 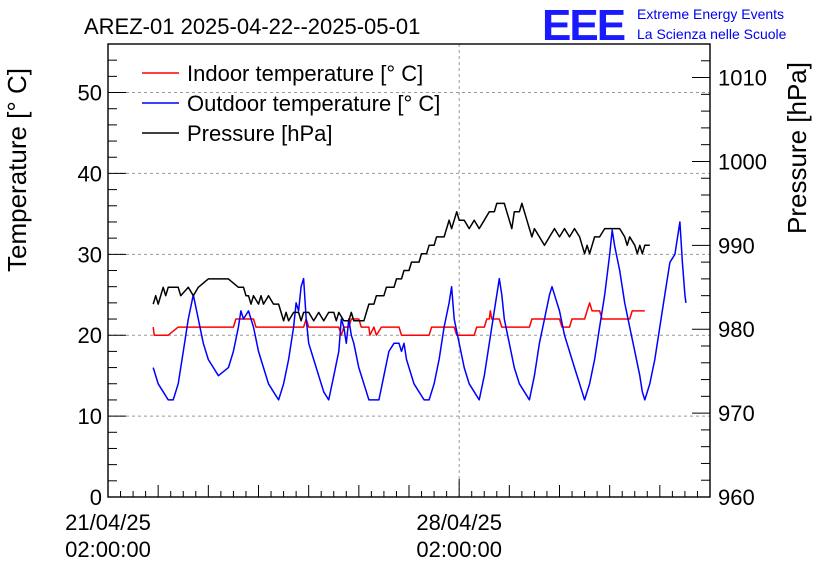 I want to click on right-tick-label: 960, so click(x=736, y=497).